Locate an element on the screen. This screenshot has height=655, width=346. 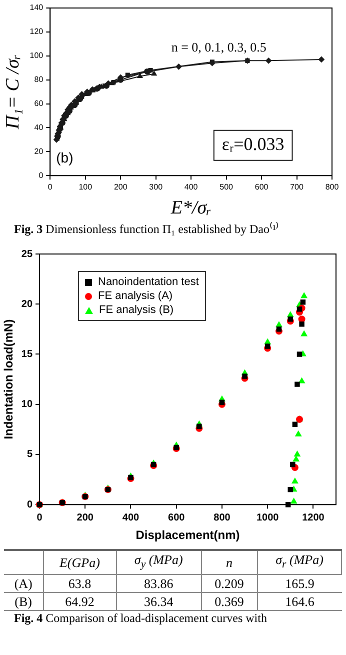
y-tick-label: 120 is located at coordinates (37, 31).